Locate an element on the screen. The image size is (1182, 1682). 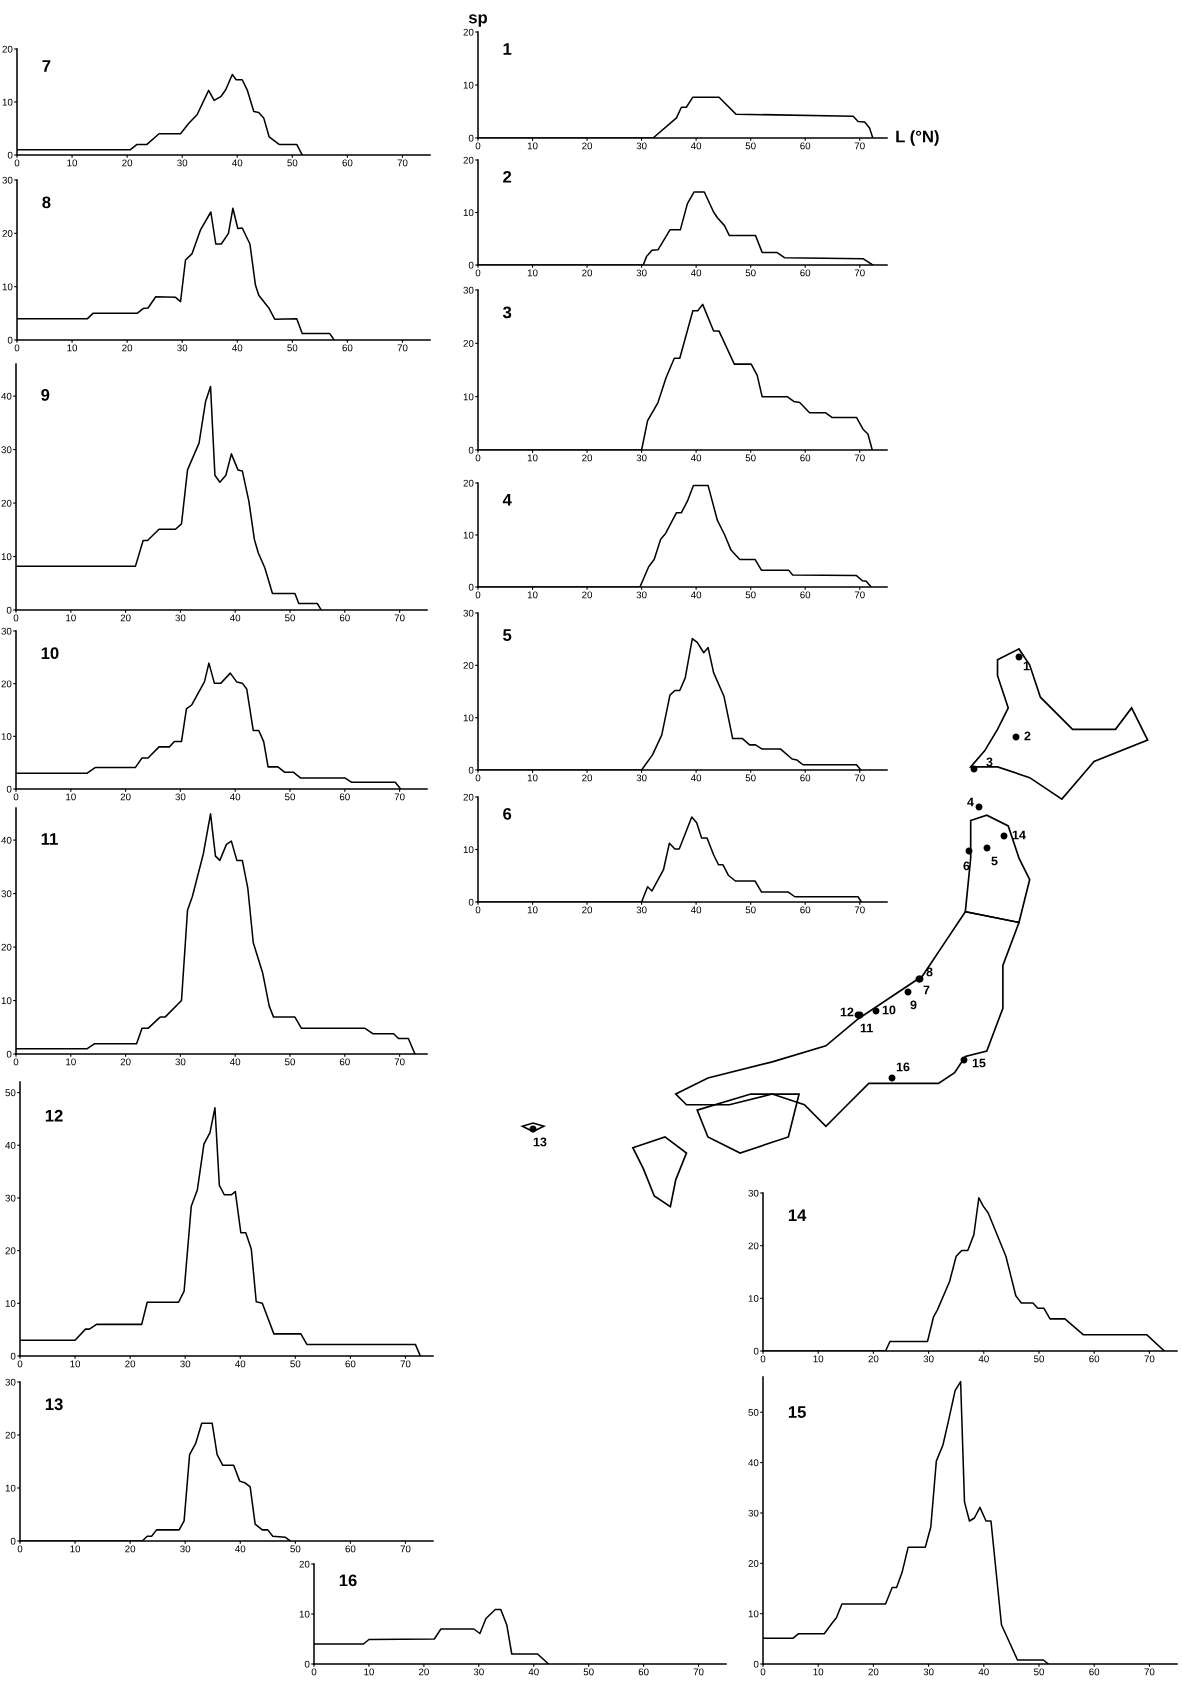
text: 5 is located at coordinates (507, 635).